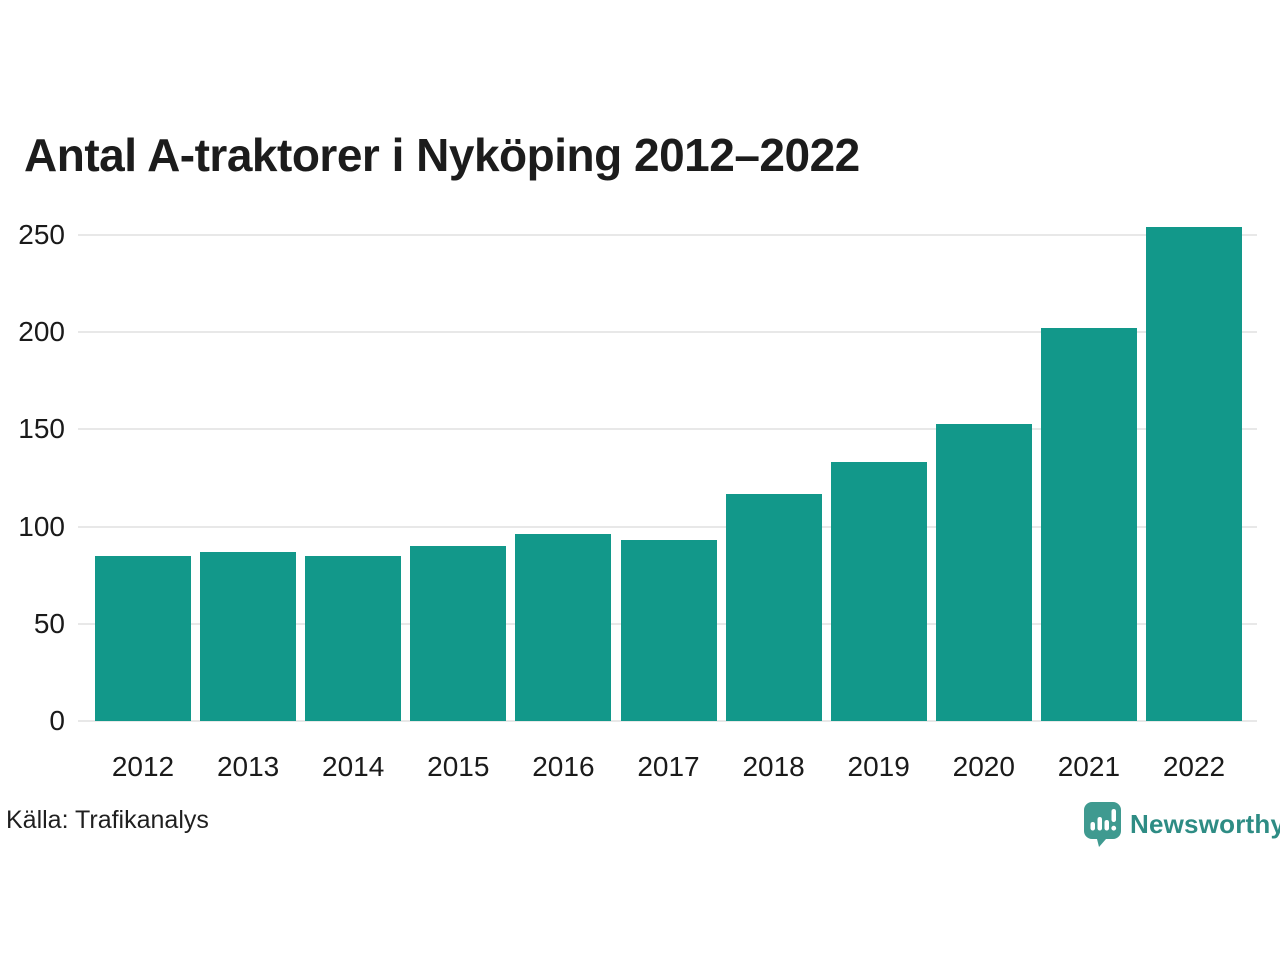 This screenshot has width=1280, height=960. I want to click on bar-2022, so click(1194, 474).